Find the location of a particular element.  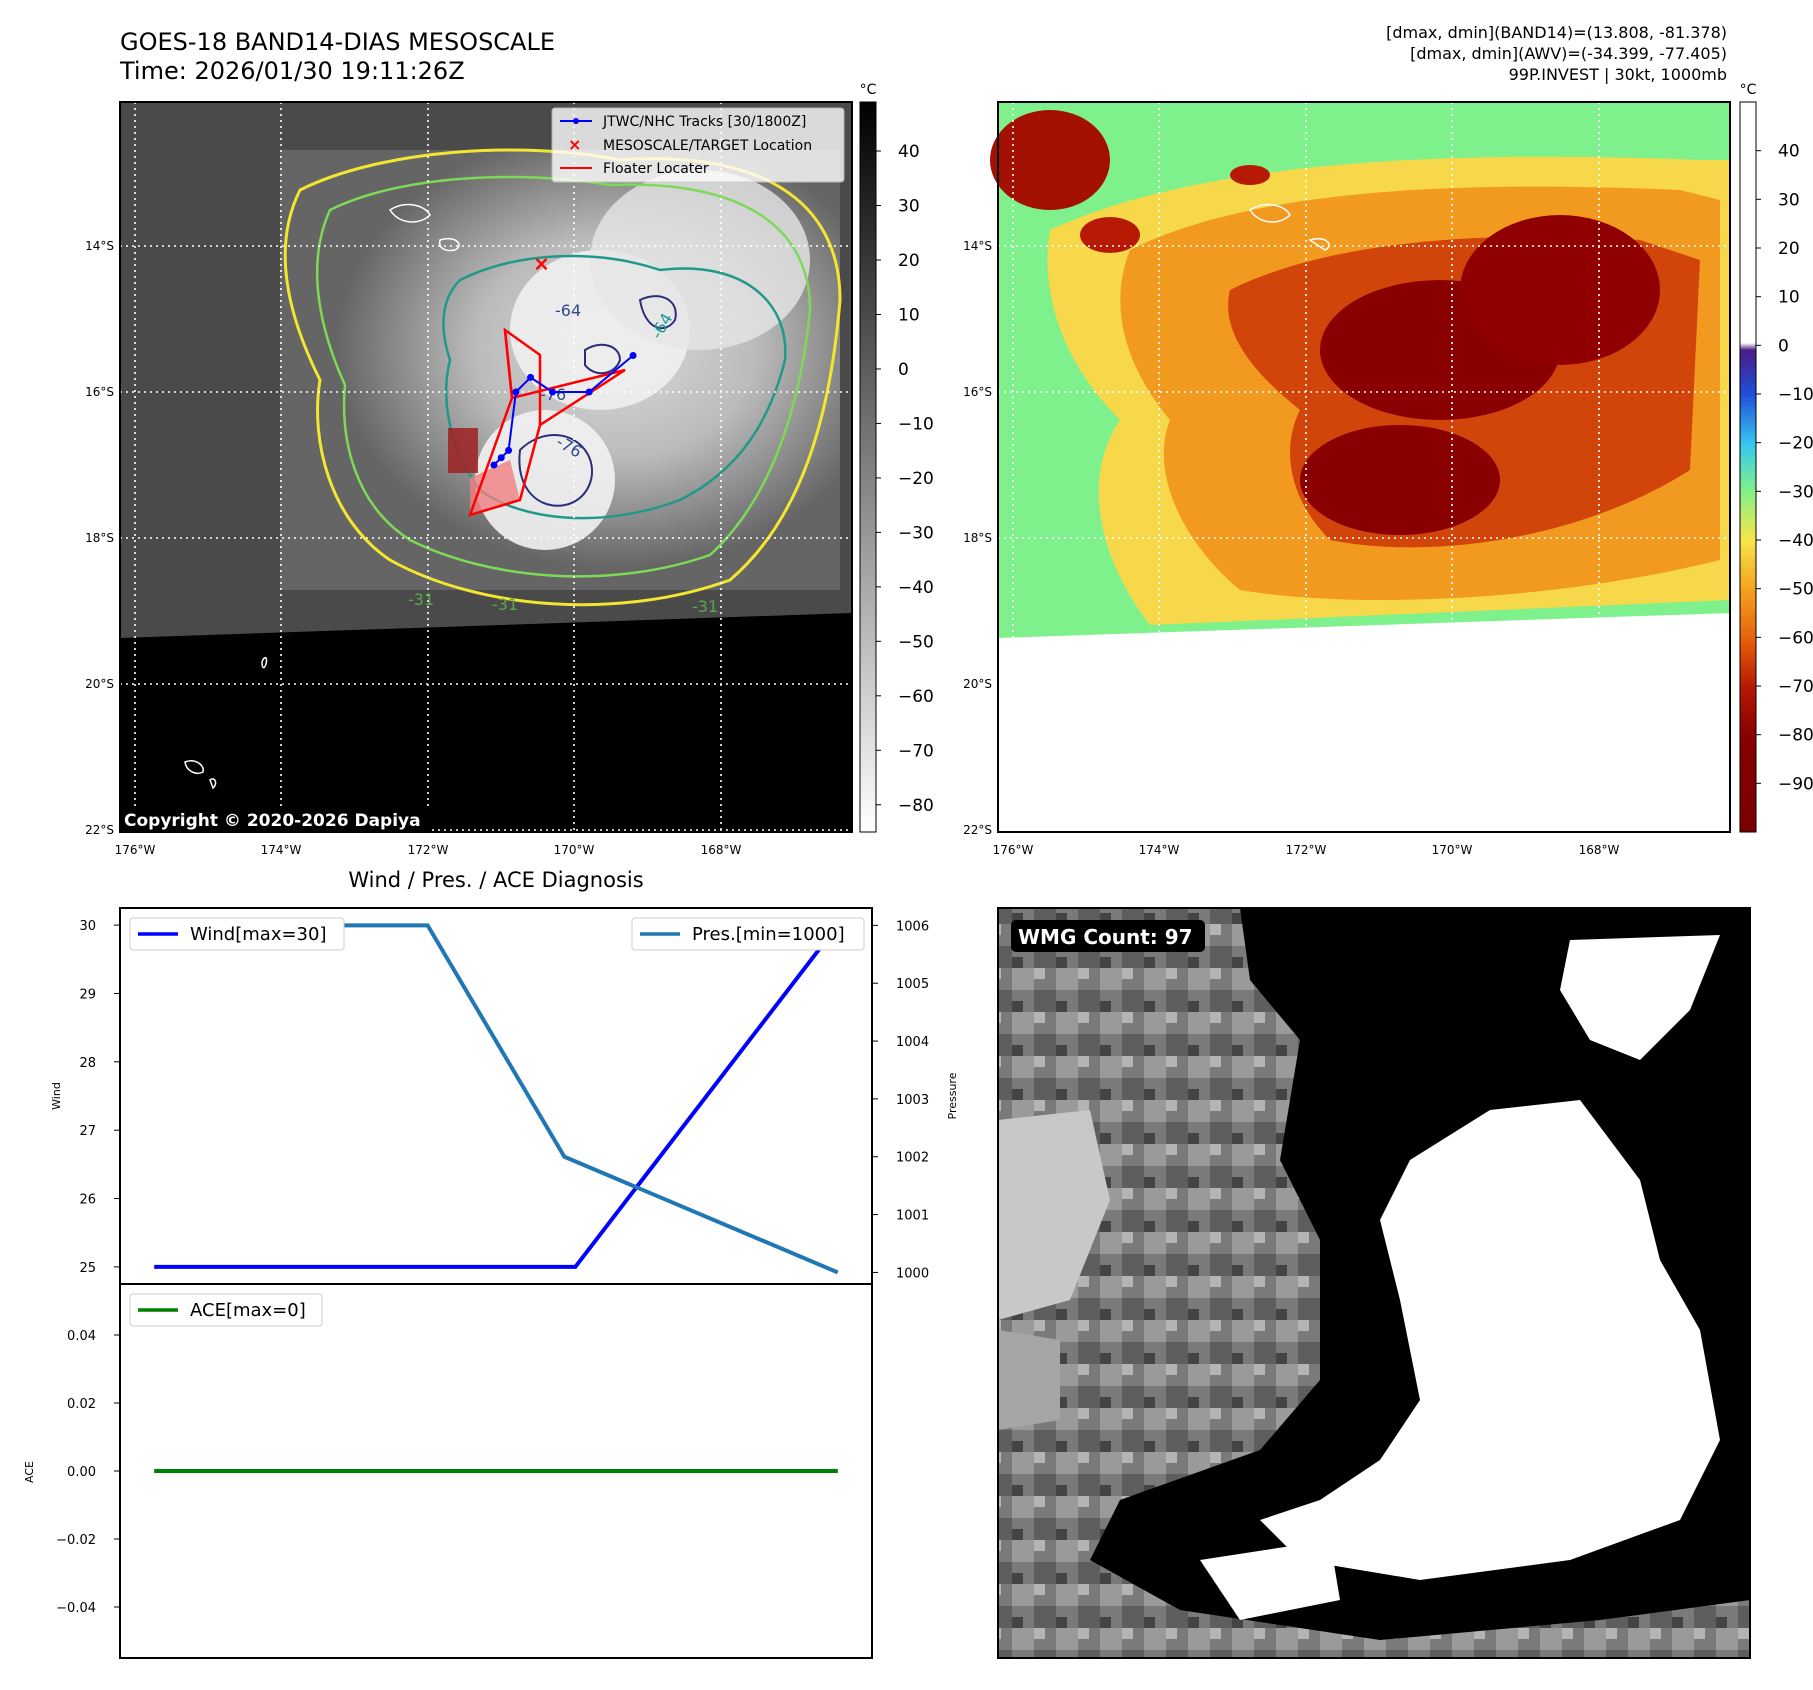

ace-tick-label: 0.02 is located at coordinates (81, 1404).